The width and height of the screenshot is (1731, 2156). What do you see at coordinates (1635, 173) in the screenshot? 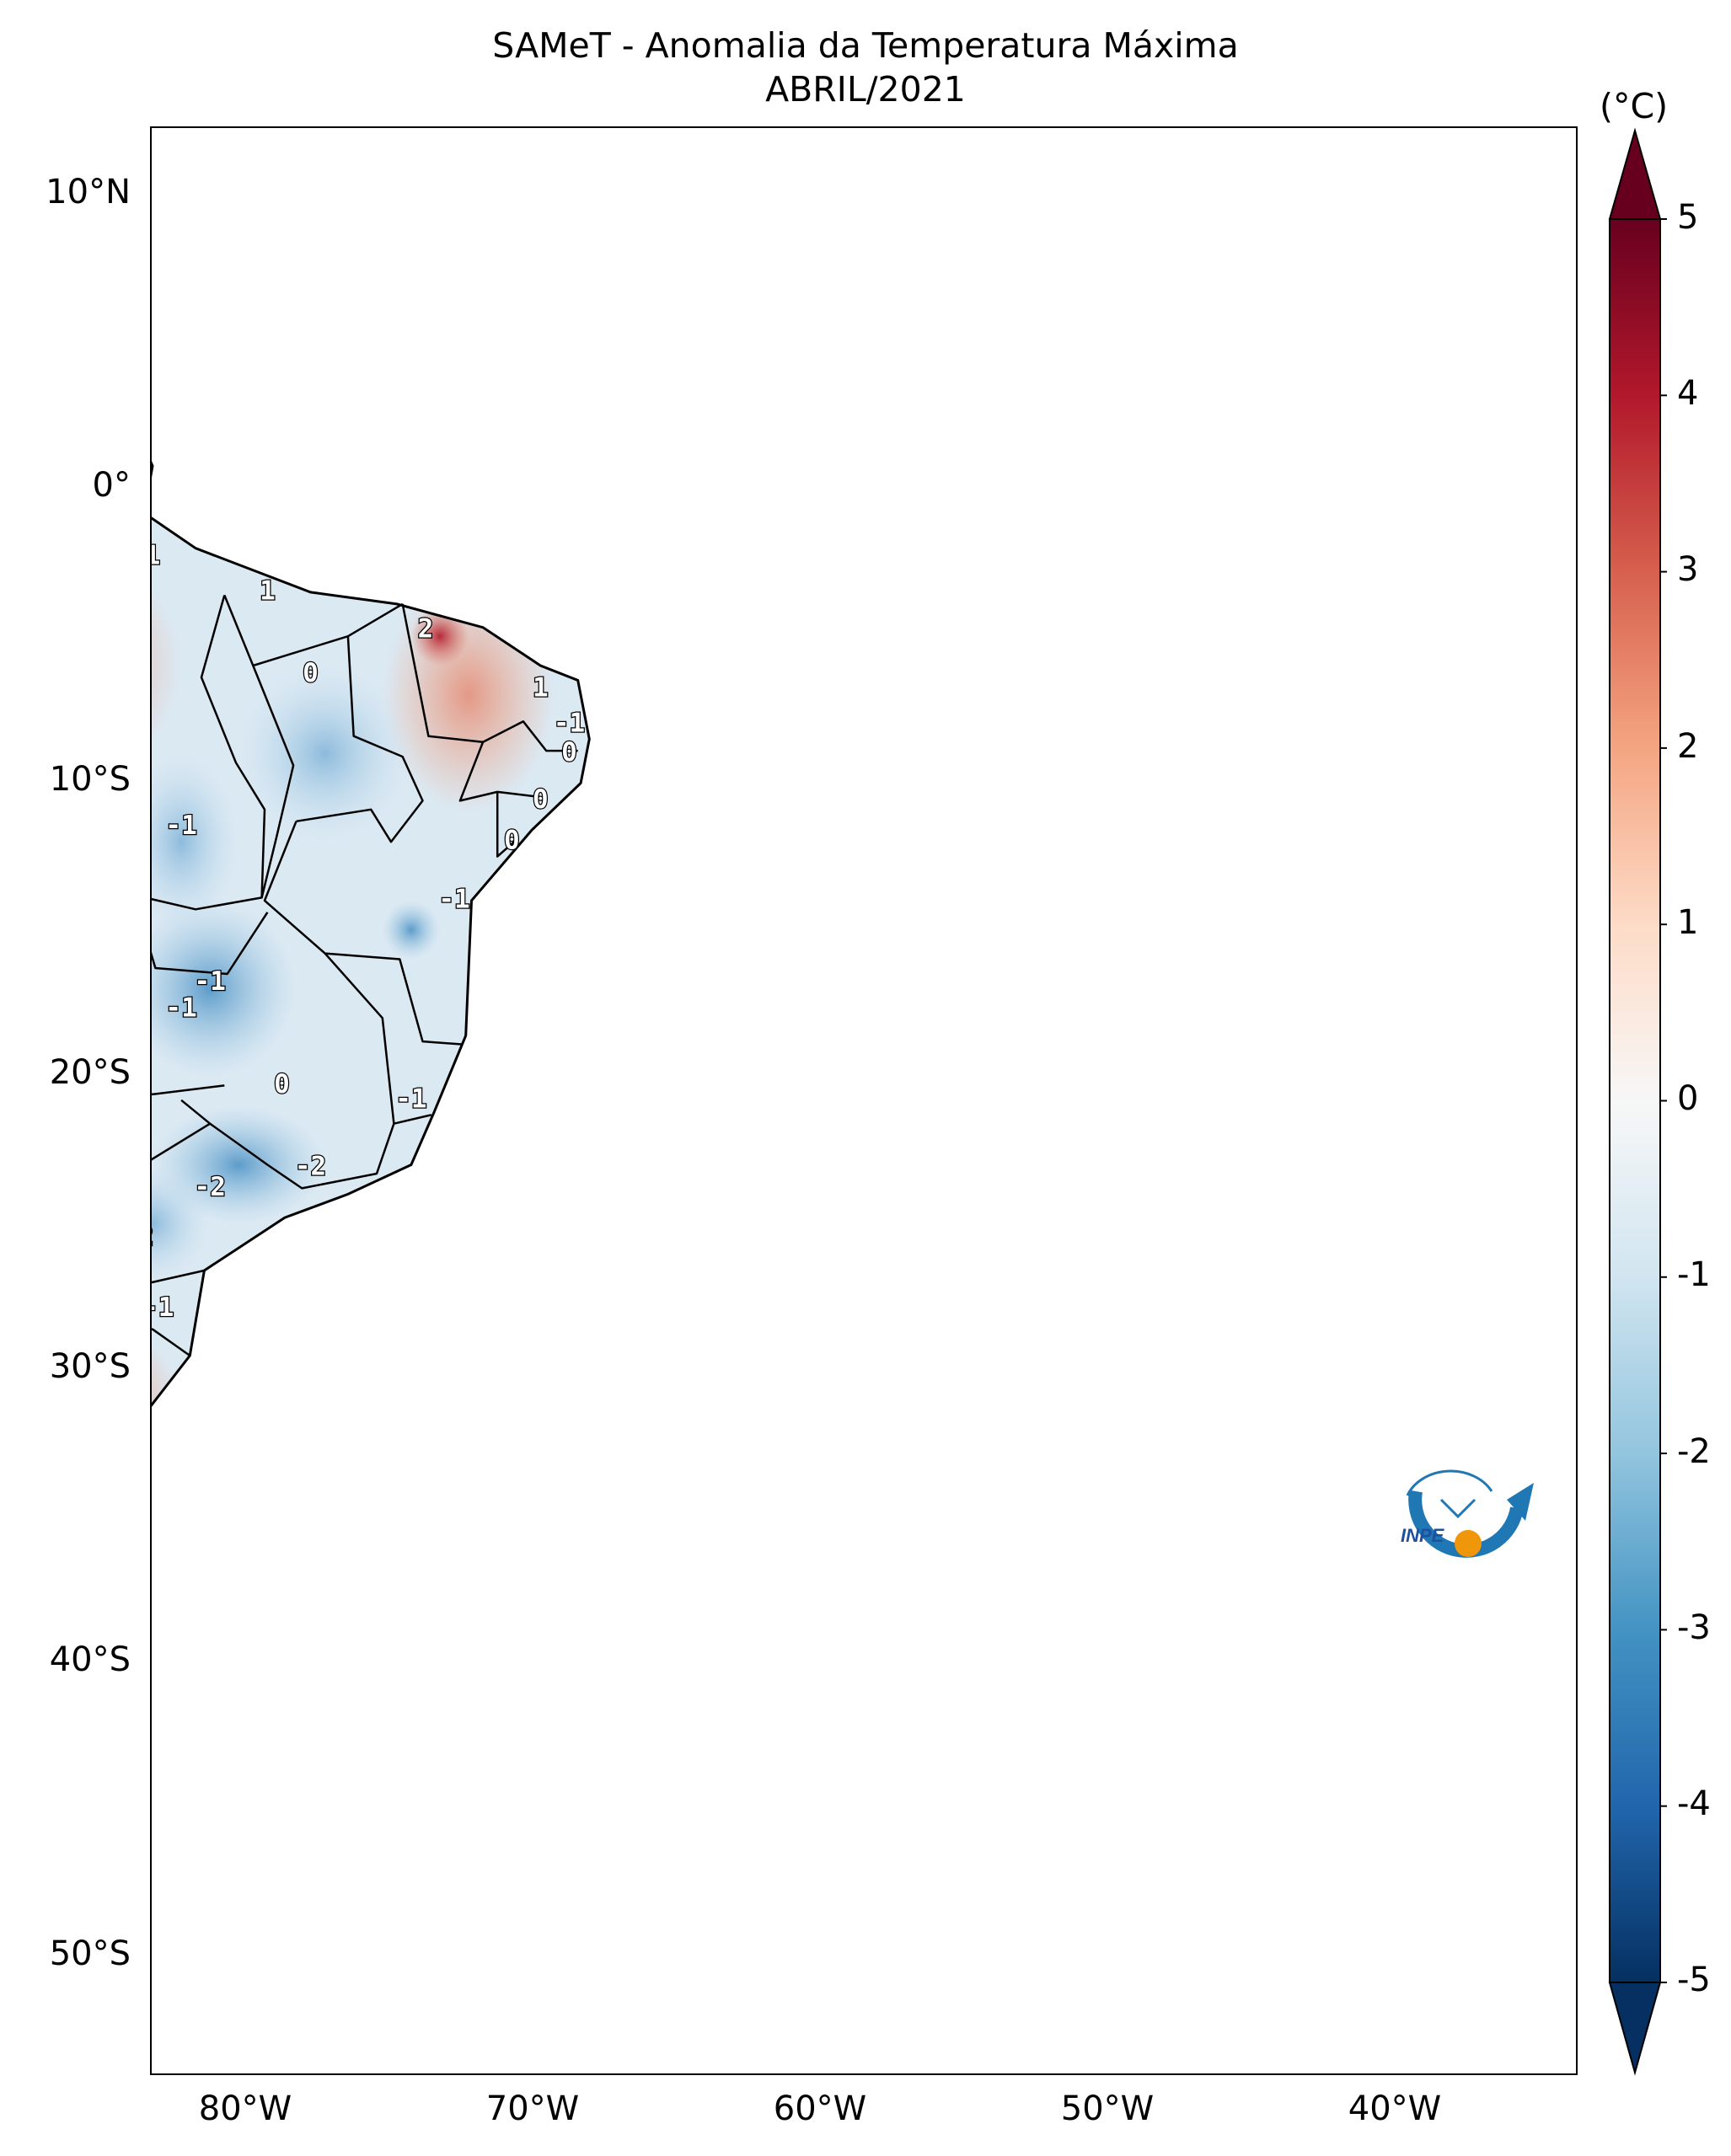
I see `colorbar-max-arrow` at bounding box center [1635, 173].